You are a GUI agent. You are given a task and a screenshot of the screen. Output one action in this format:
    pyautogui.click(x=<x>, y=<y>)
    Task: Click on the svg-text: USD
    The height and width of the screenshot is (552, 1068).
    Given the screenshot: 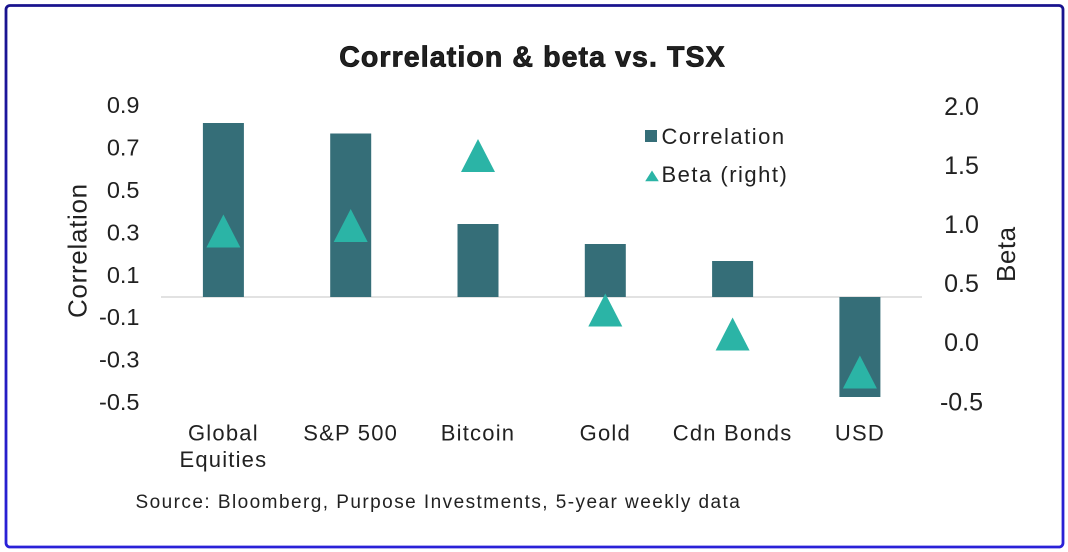 What is the action you would take?
    pyautogui.click(x=860, y=433)
    